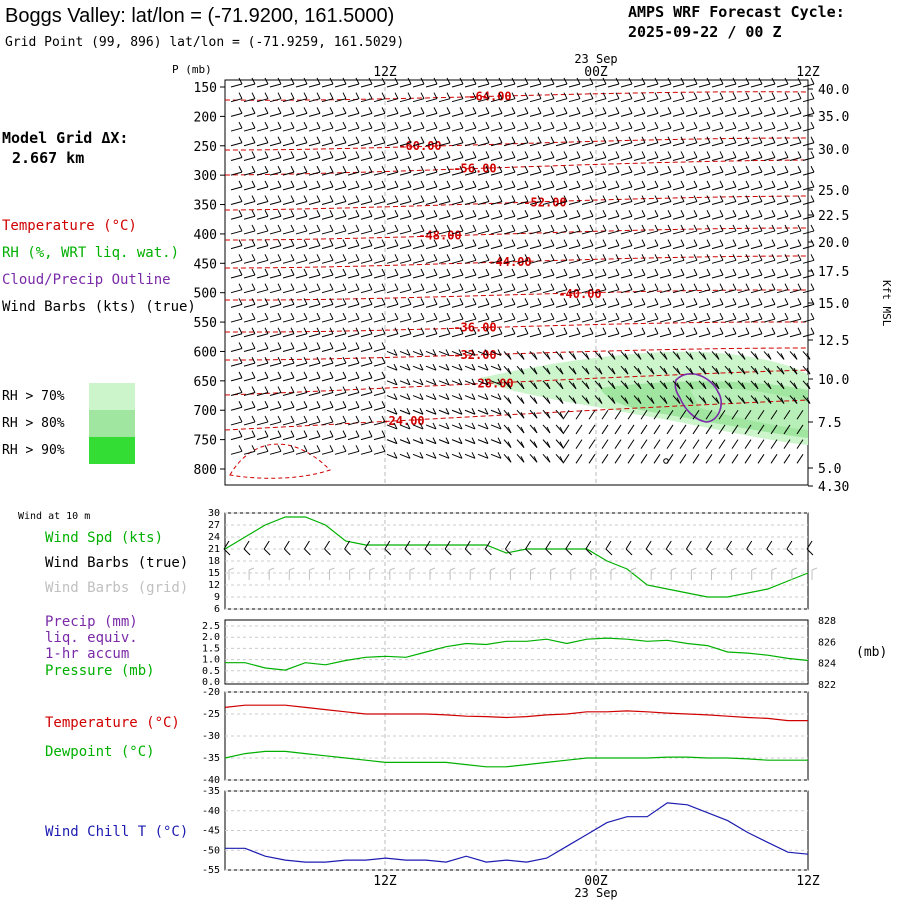 This screenshot has width=900, height=904. I want to click on height-tick-4: 22.5, so click(833, 216).